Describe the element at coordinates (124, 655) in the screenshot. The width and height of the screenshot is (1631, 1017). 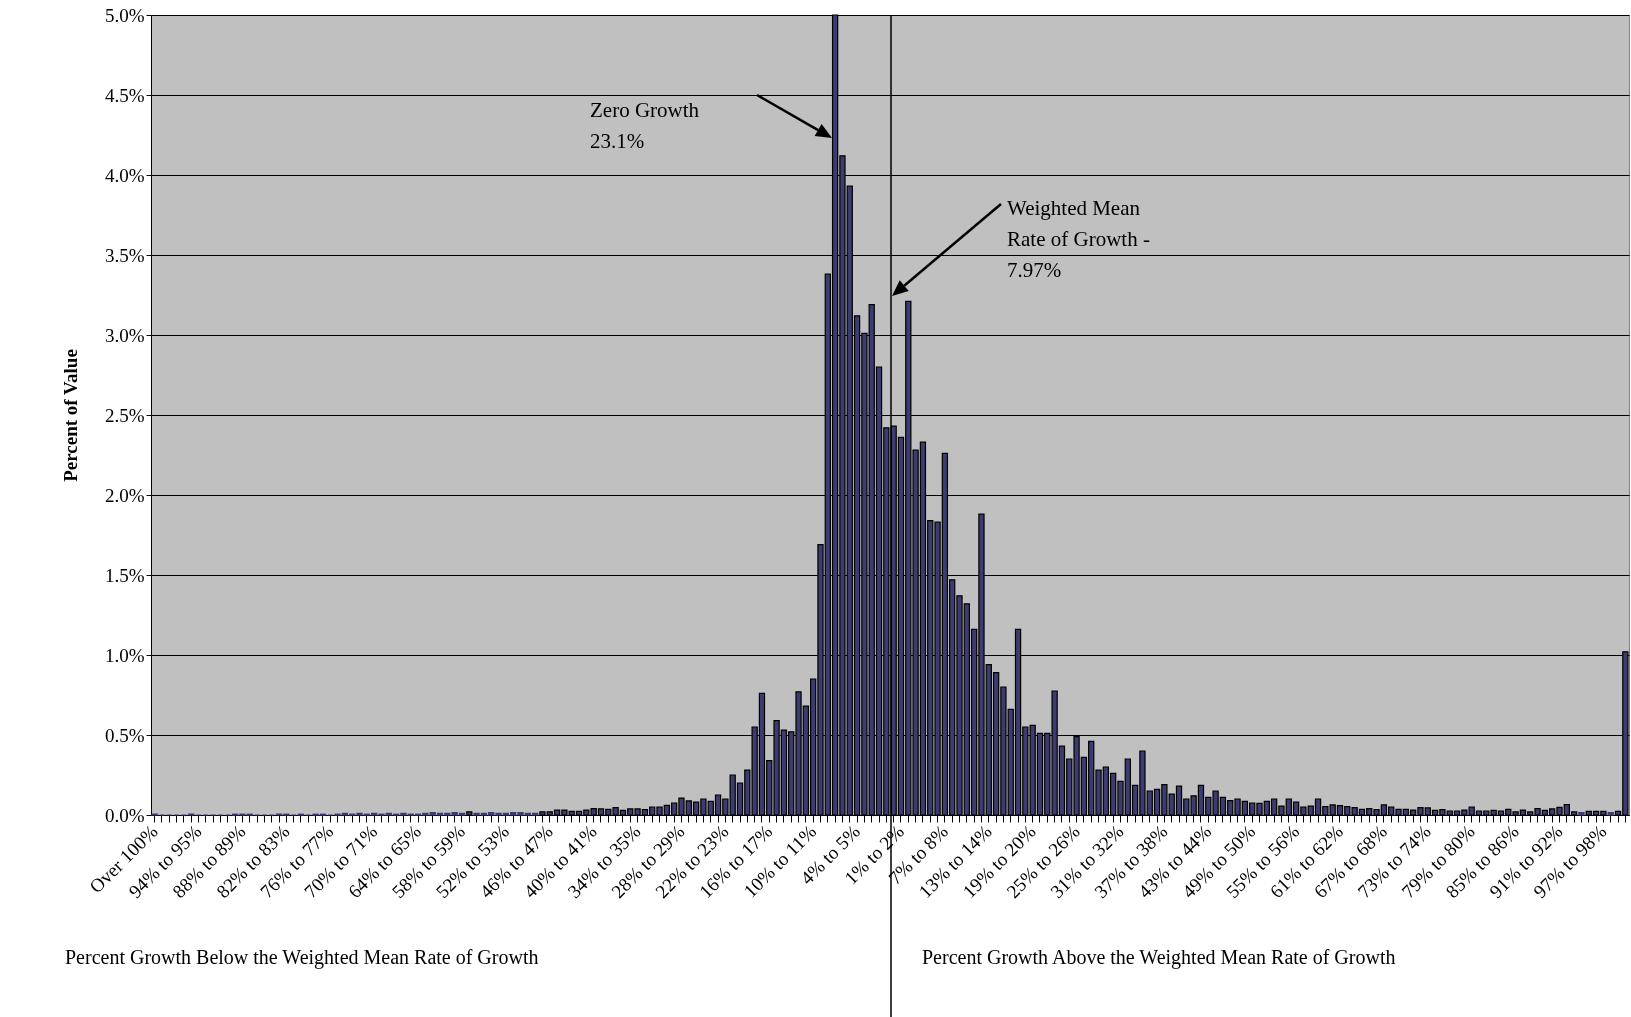
I see `y-tick-label: 1.0%` at that location.